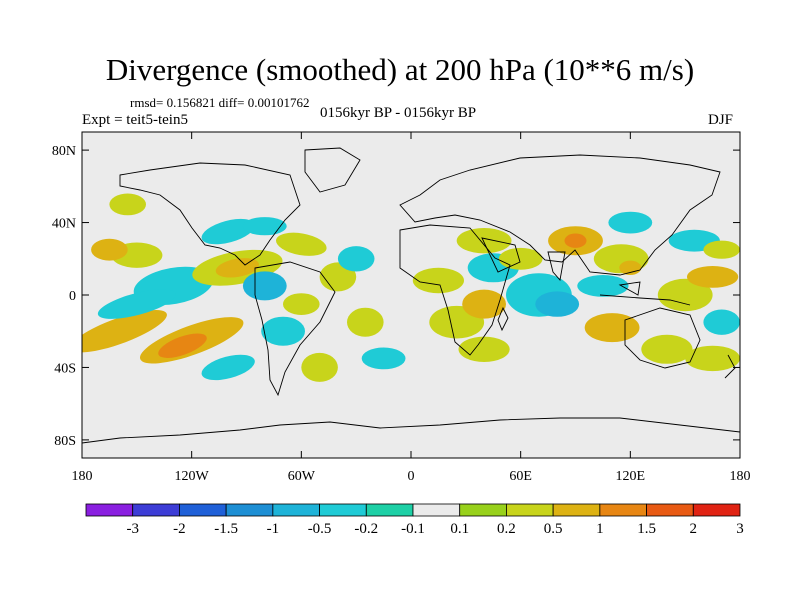 This screenshot has width=800, height=600. What do you see at coordinates (273, 529) in the screenshot?
I see `colorbar-label-3: -1` at bounding box center [273, 529].